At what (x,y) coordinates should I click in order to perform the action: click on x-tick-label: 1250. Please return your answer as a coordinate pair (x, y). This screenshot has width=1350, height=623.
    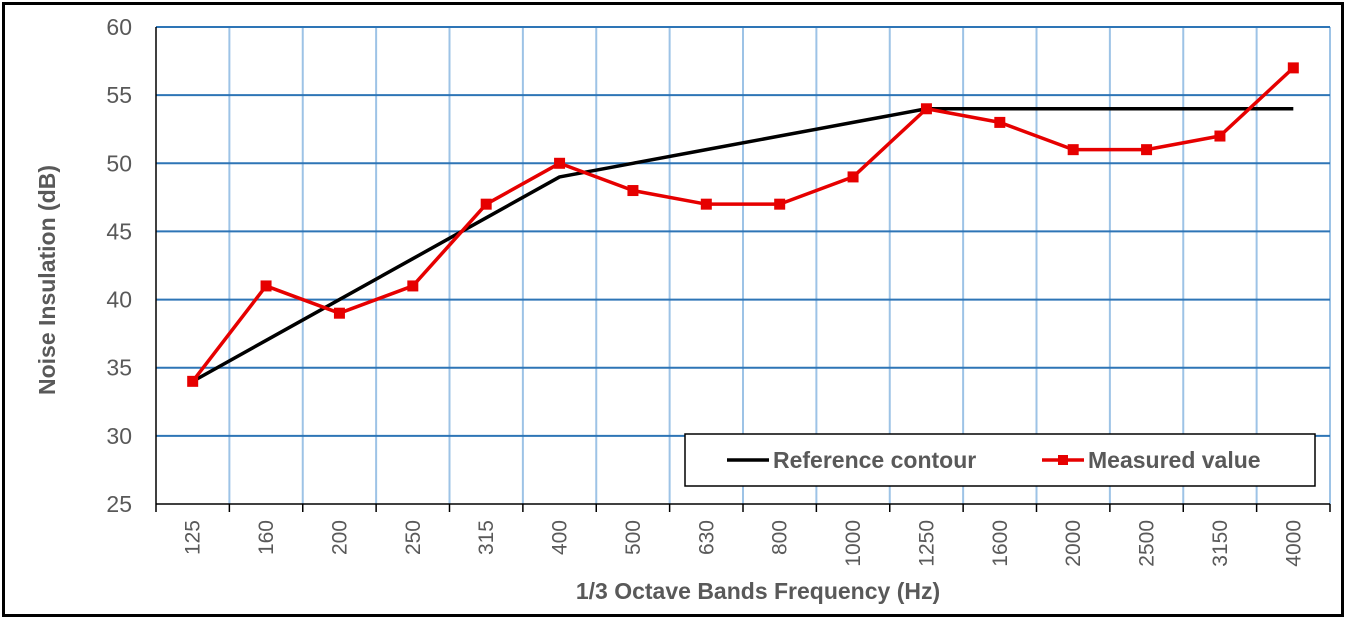
    Looking at the image, I should click on (926, 543).